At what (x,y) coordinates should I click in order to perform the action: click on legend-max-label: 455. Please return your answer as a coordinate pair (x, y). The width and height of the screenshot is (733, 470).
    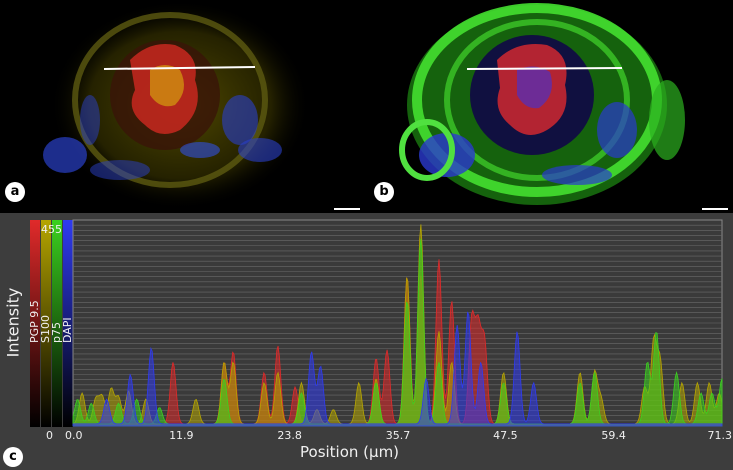
    Looking at the image, I should click on (51, 229).